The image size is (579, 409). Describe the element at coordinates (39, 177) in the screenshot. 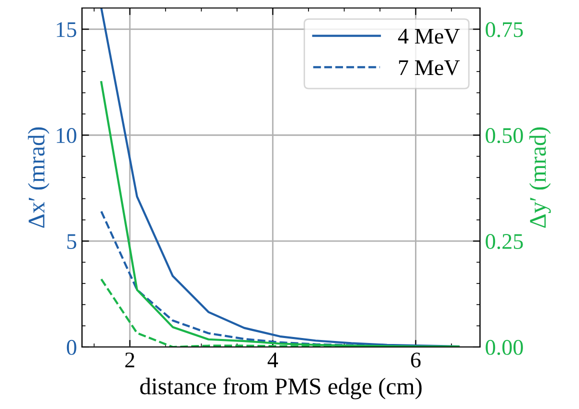

I see `y-axis-title: Δx′ (mrad)` at that location.